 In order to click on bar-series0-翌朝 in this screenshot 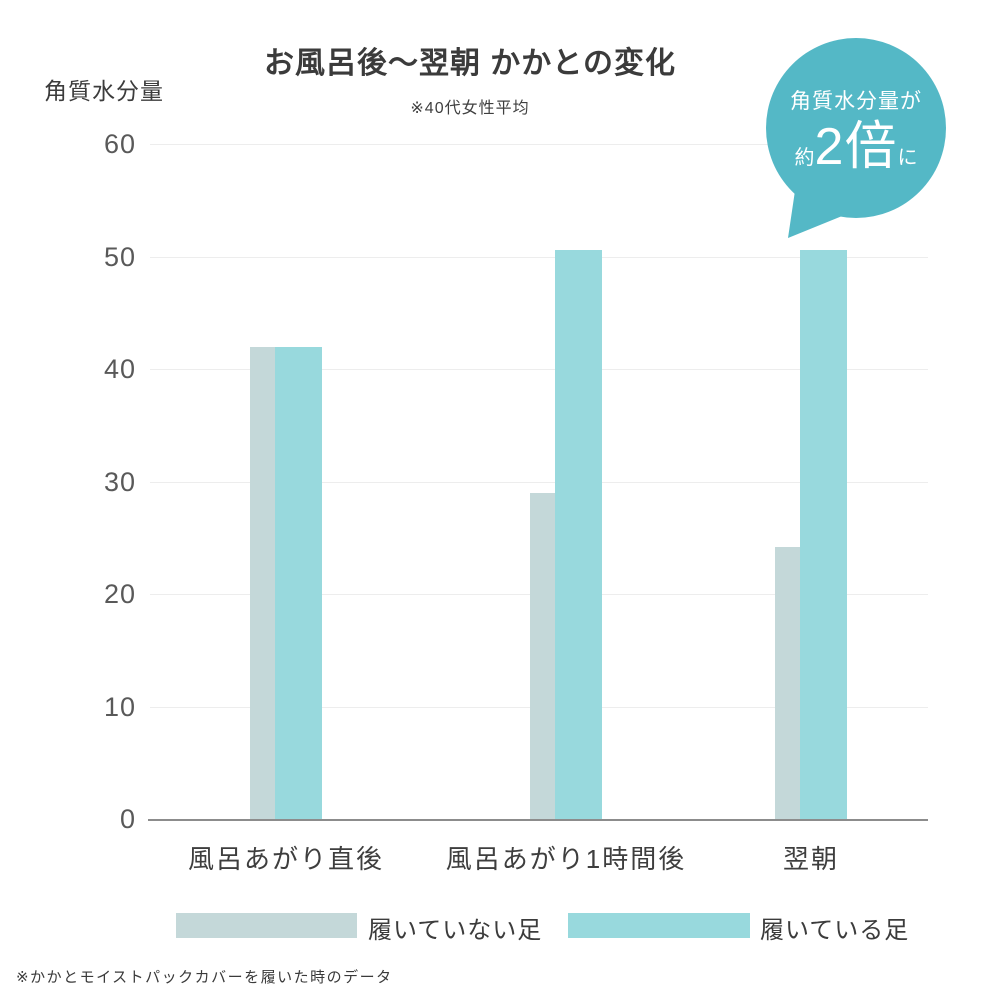, I will do `click(787, 682)`.